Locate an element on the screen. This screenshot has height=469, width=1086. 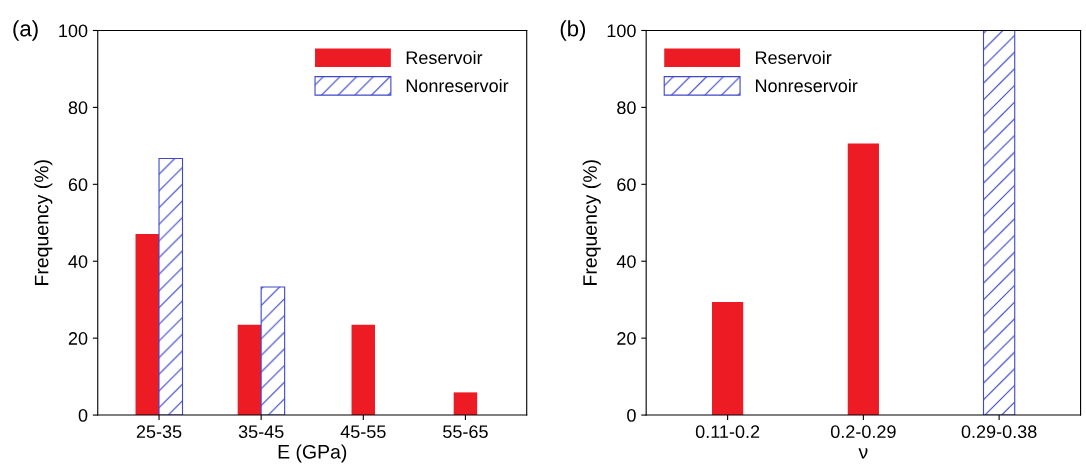
x-tick-label: 0.29-0.38 is located at coordinates (999, 432).